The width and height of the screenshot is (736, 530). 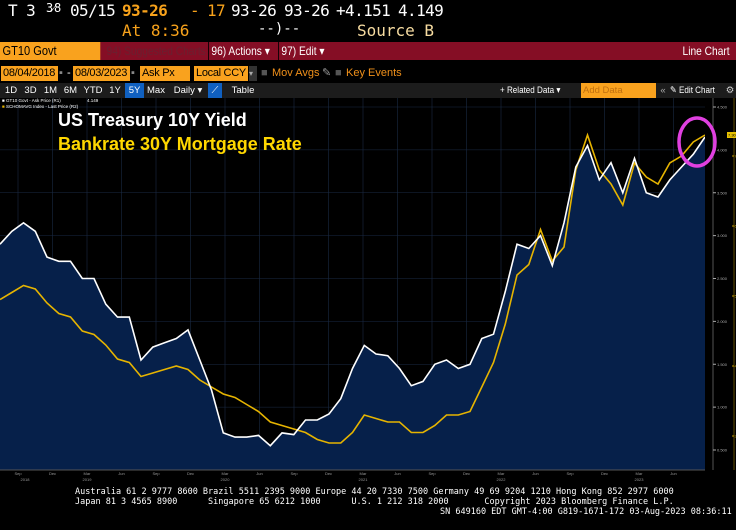 I want to click on suggested-charts-button: 94) Suggested Charts, so click(x=156, y=51).